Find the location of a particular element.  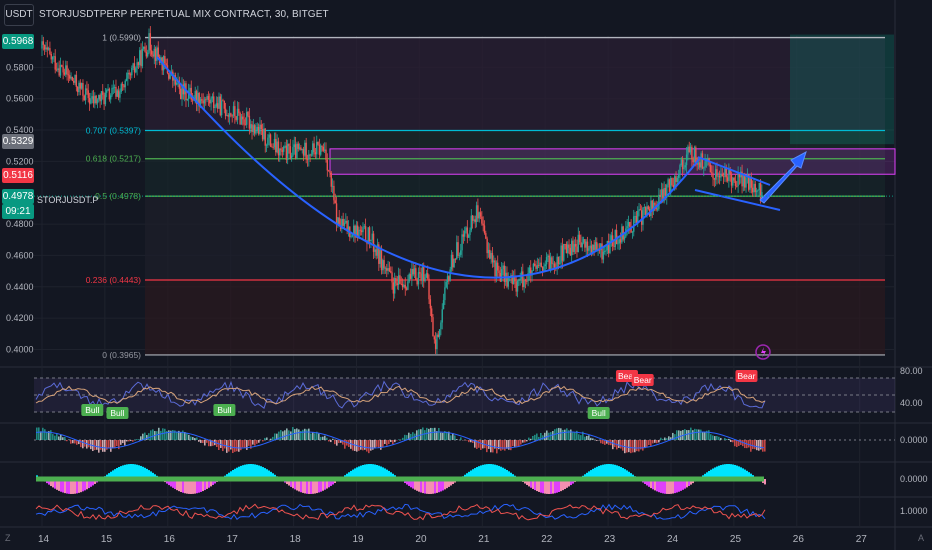

corner-left-label: Z is located at coordinates (8, 538).